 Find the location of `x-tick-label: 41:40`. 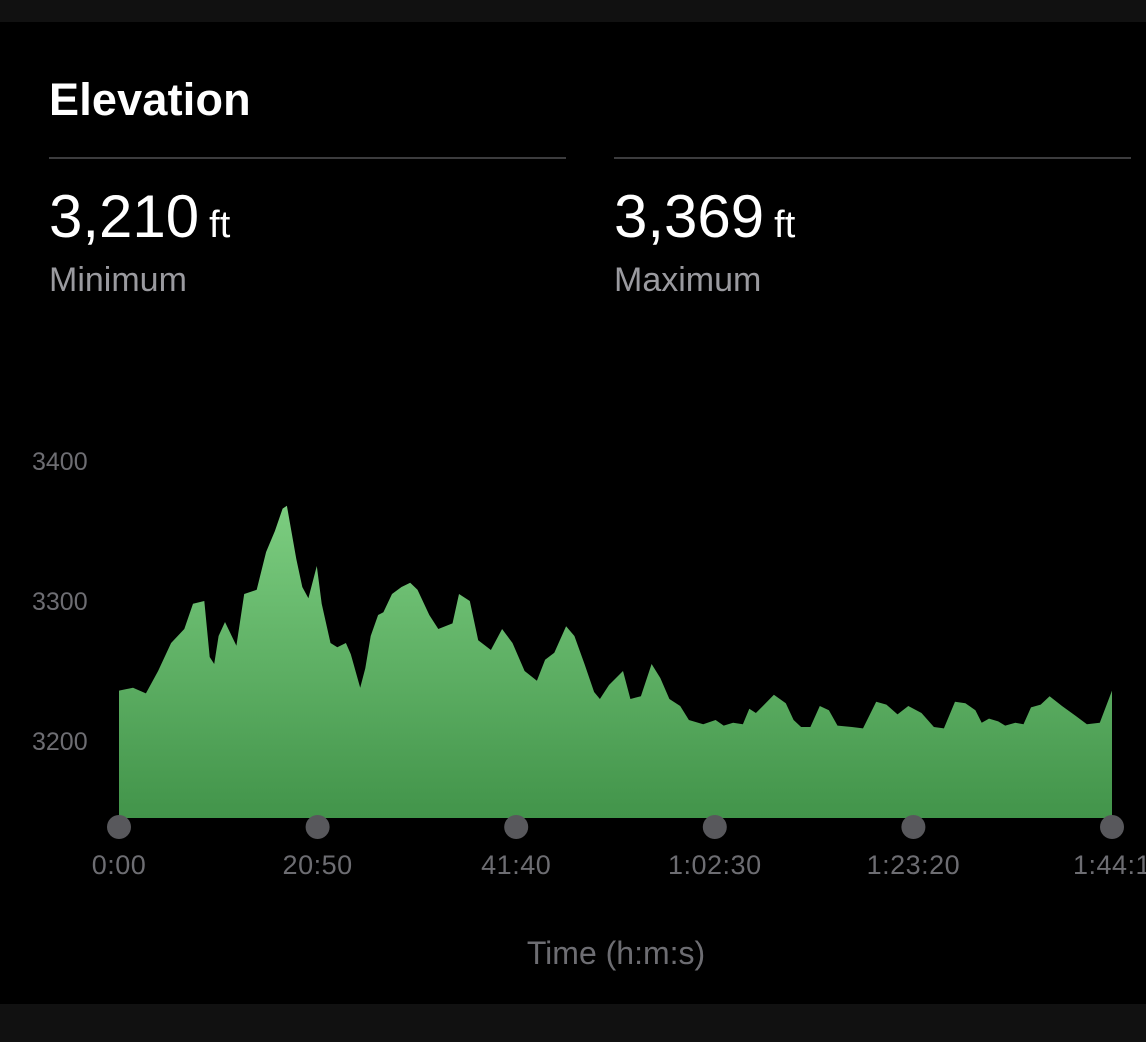

x-tick-label: 41:40 is located at coordinates (516, 865).